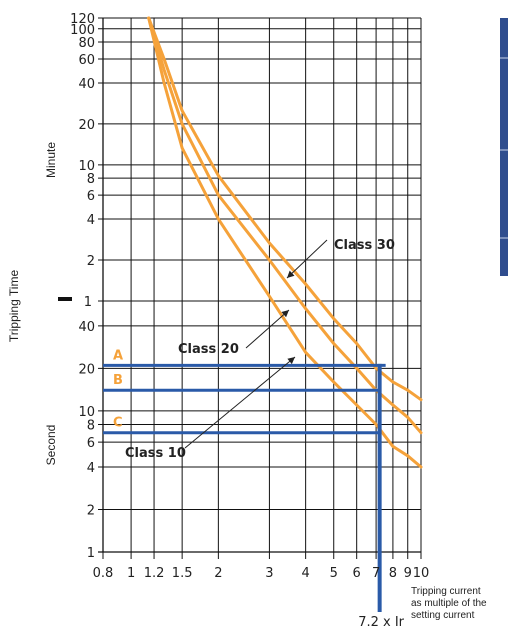  I want to click on x-tick-label: 8, so click(393, 573).